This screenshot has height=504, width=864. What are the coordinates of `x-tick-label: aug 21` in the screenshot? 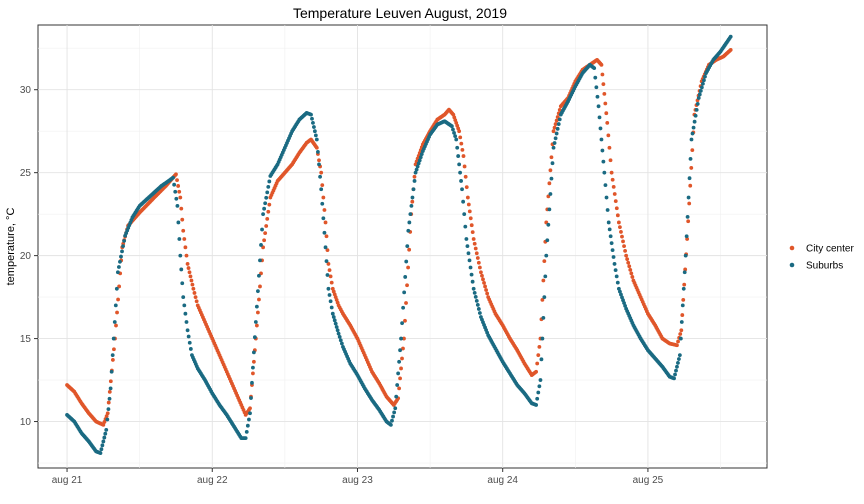 It's located at (67, 480).